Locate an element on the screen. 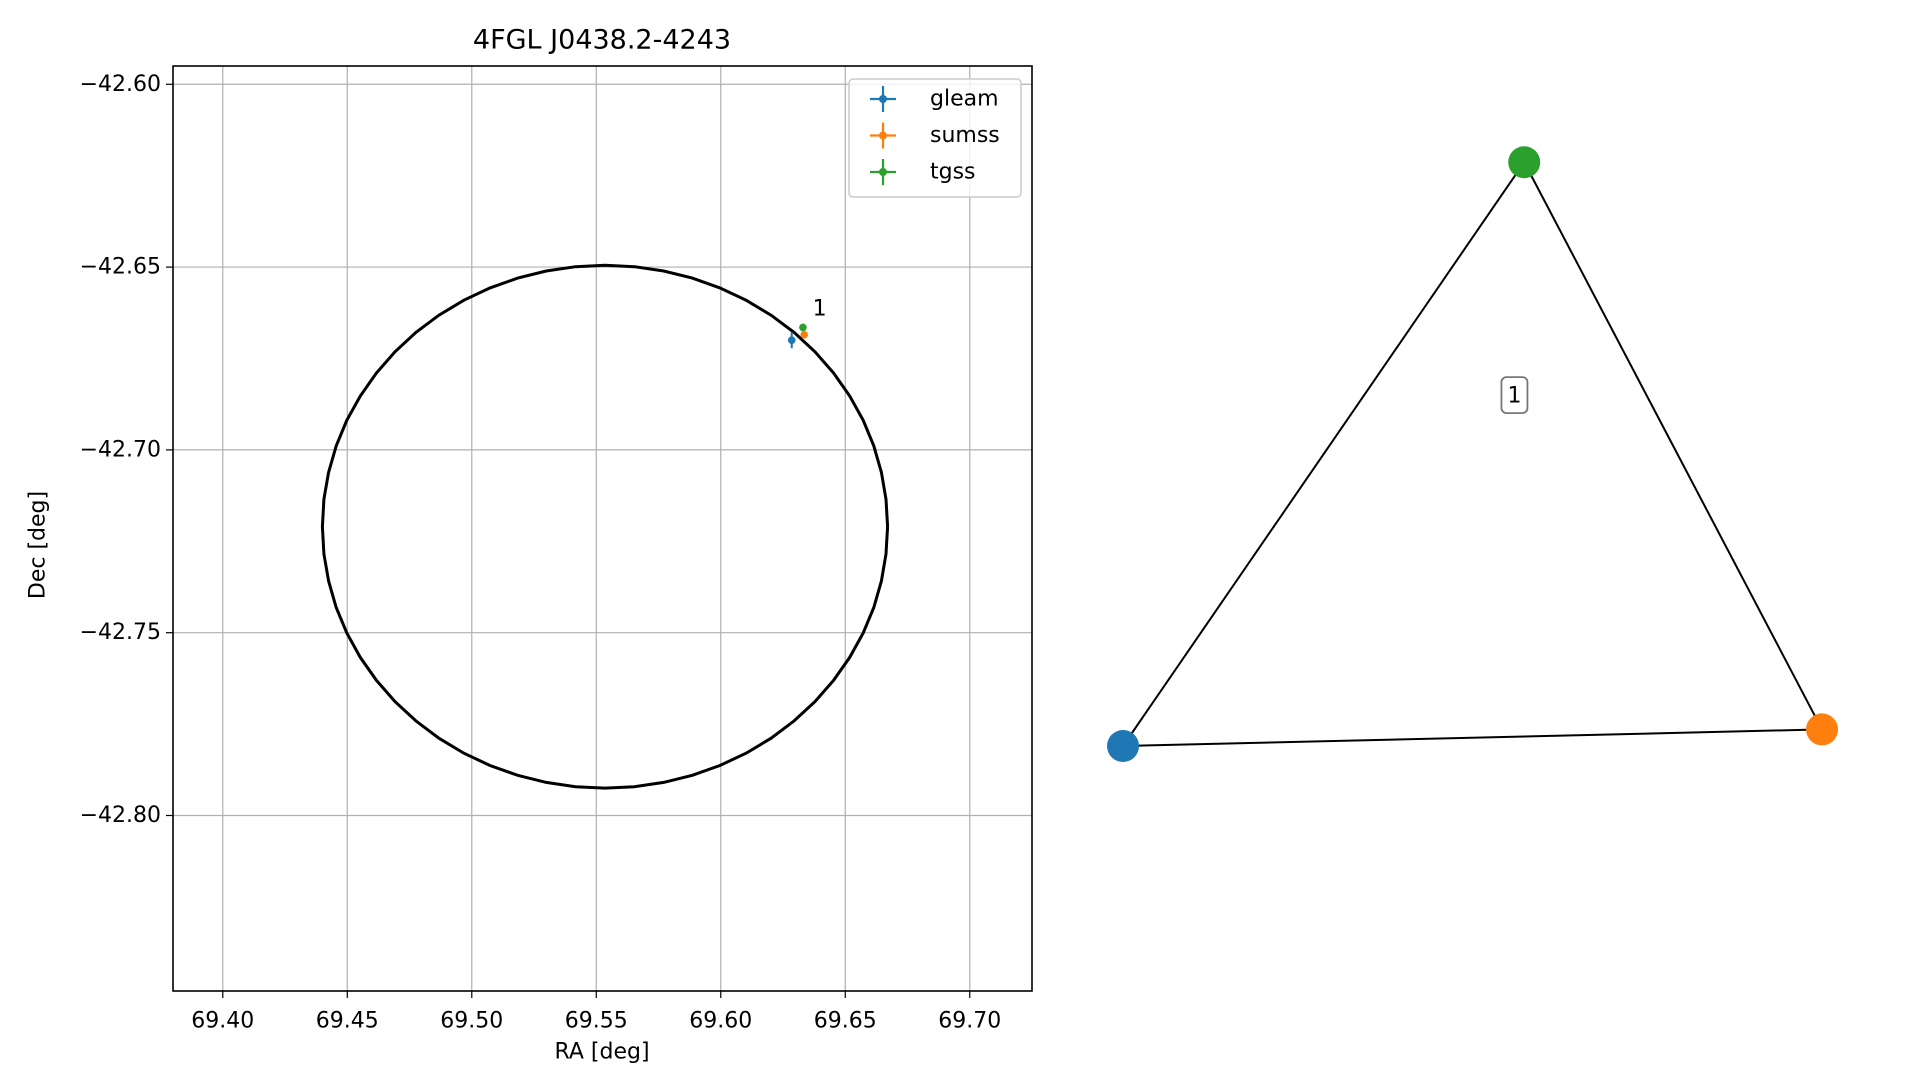 The image size is (1919, 1080). annotations: 1 is located at coordinates (820, 308).